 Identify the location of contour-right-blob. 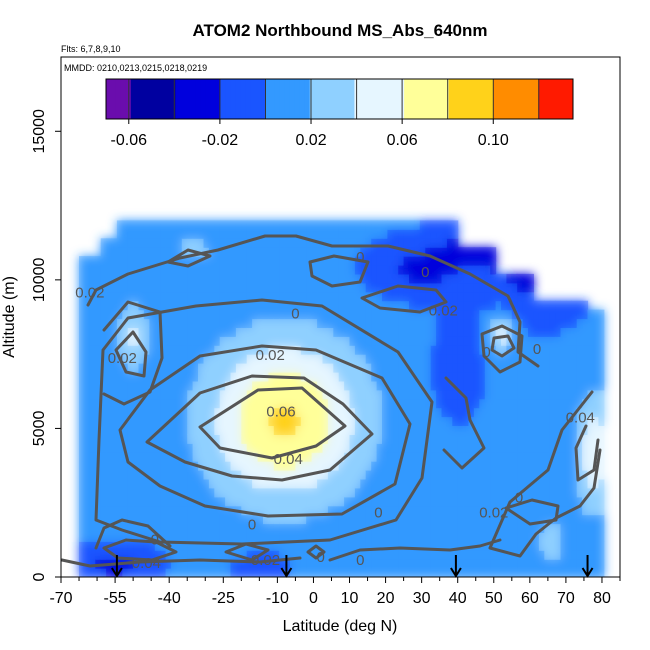
(502, 349).